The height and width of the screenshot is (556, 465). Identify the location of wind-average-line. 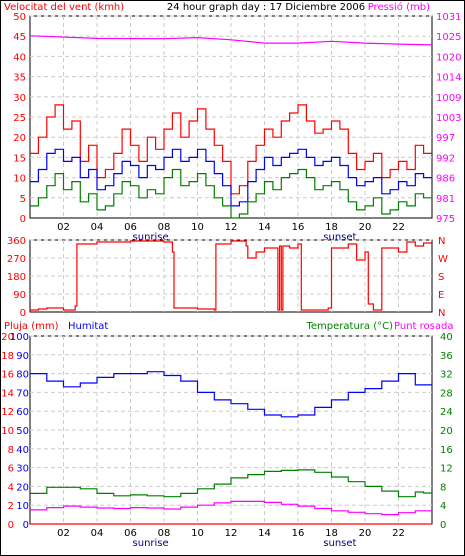
(231, 177).